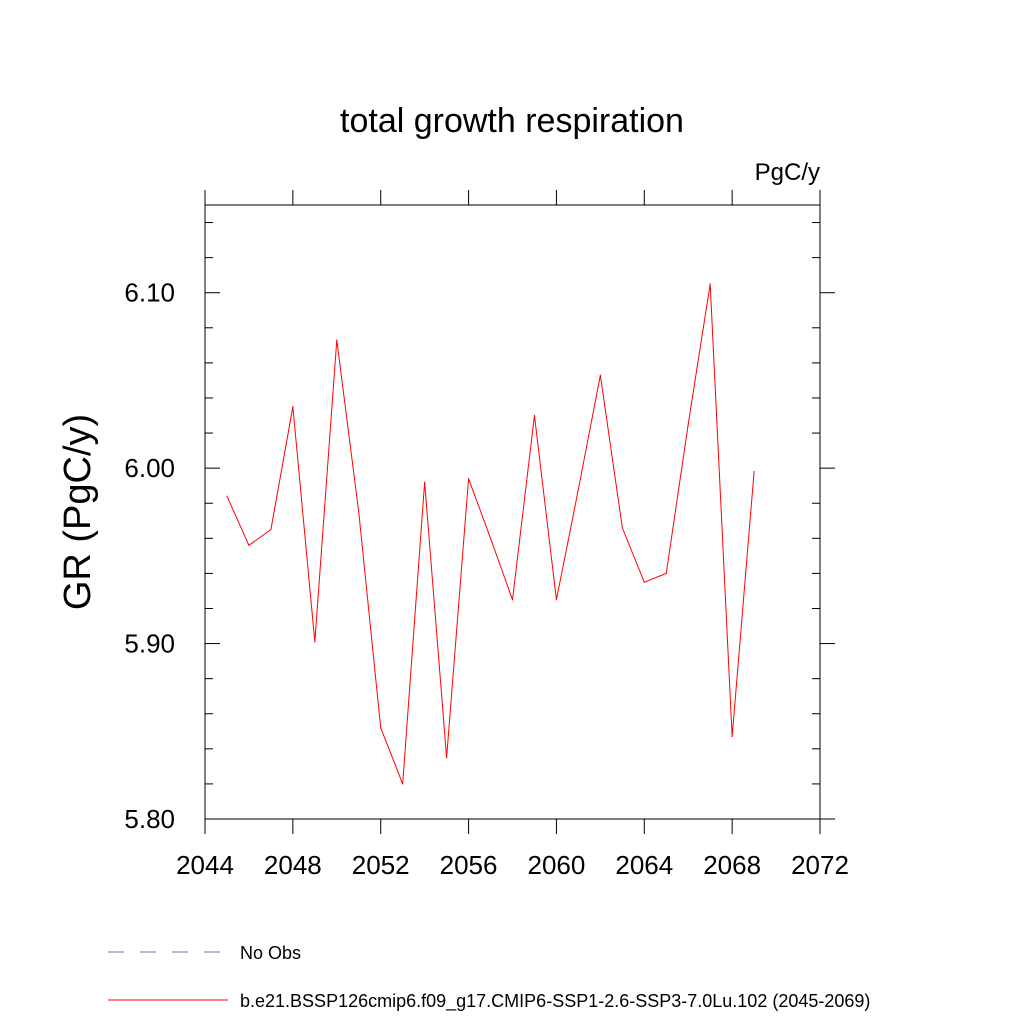 This screenshot has height=1024, width=1024. Describe the element at coordinates (205, 865) in the screenshot. I see `x-tick-label: 2044` at that location.